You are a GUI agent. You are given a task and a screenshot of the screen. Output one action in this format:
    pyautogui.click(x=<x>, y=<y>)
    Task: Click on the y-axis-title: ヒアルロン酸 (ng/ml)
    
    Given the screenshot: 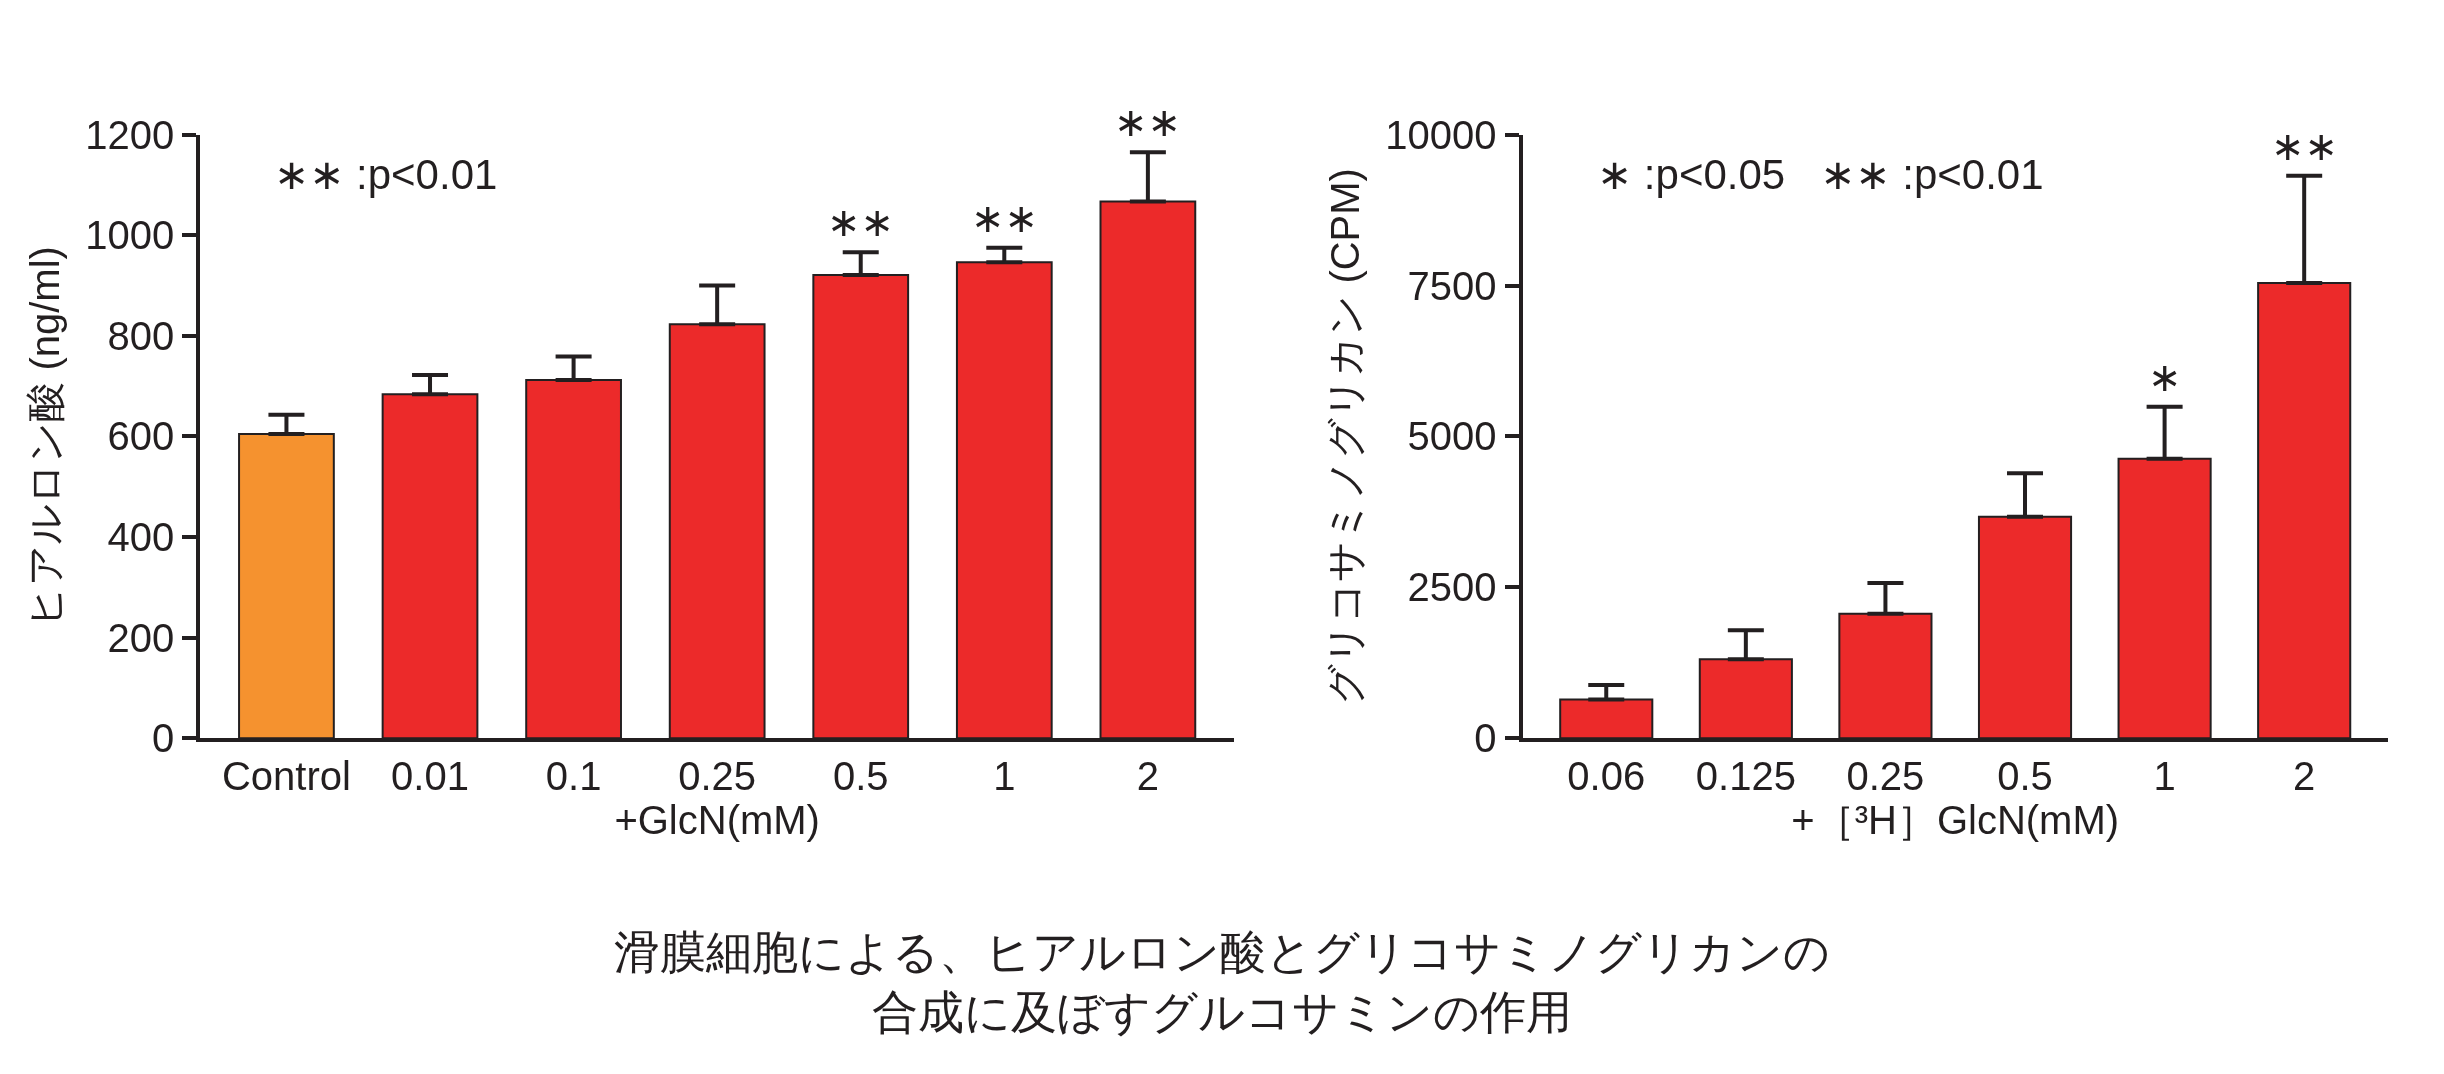 What is the action you would take?
    pyautogui.click(x=45, y=436)
    